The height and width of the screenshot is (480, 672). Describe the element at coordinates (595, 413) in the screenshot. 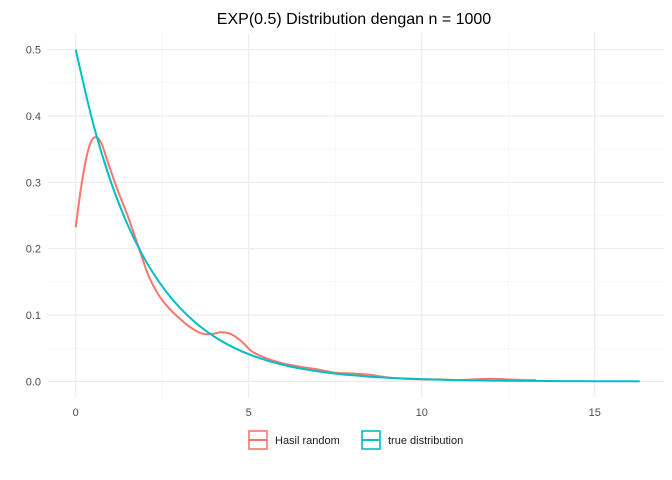

I see `x-tick-label: 15` at that location.